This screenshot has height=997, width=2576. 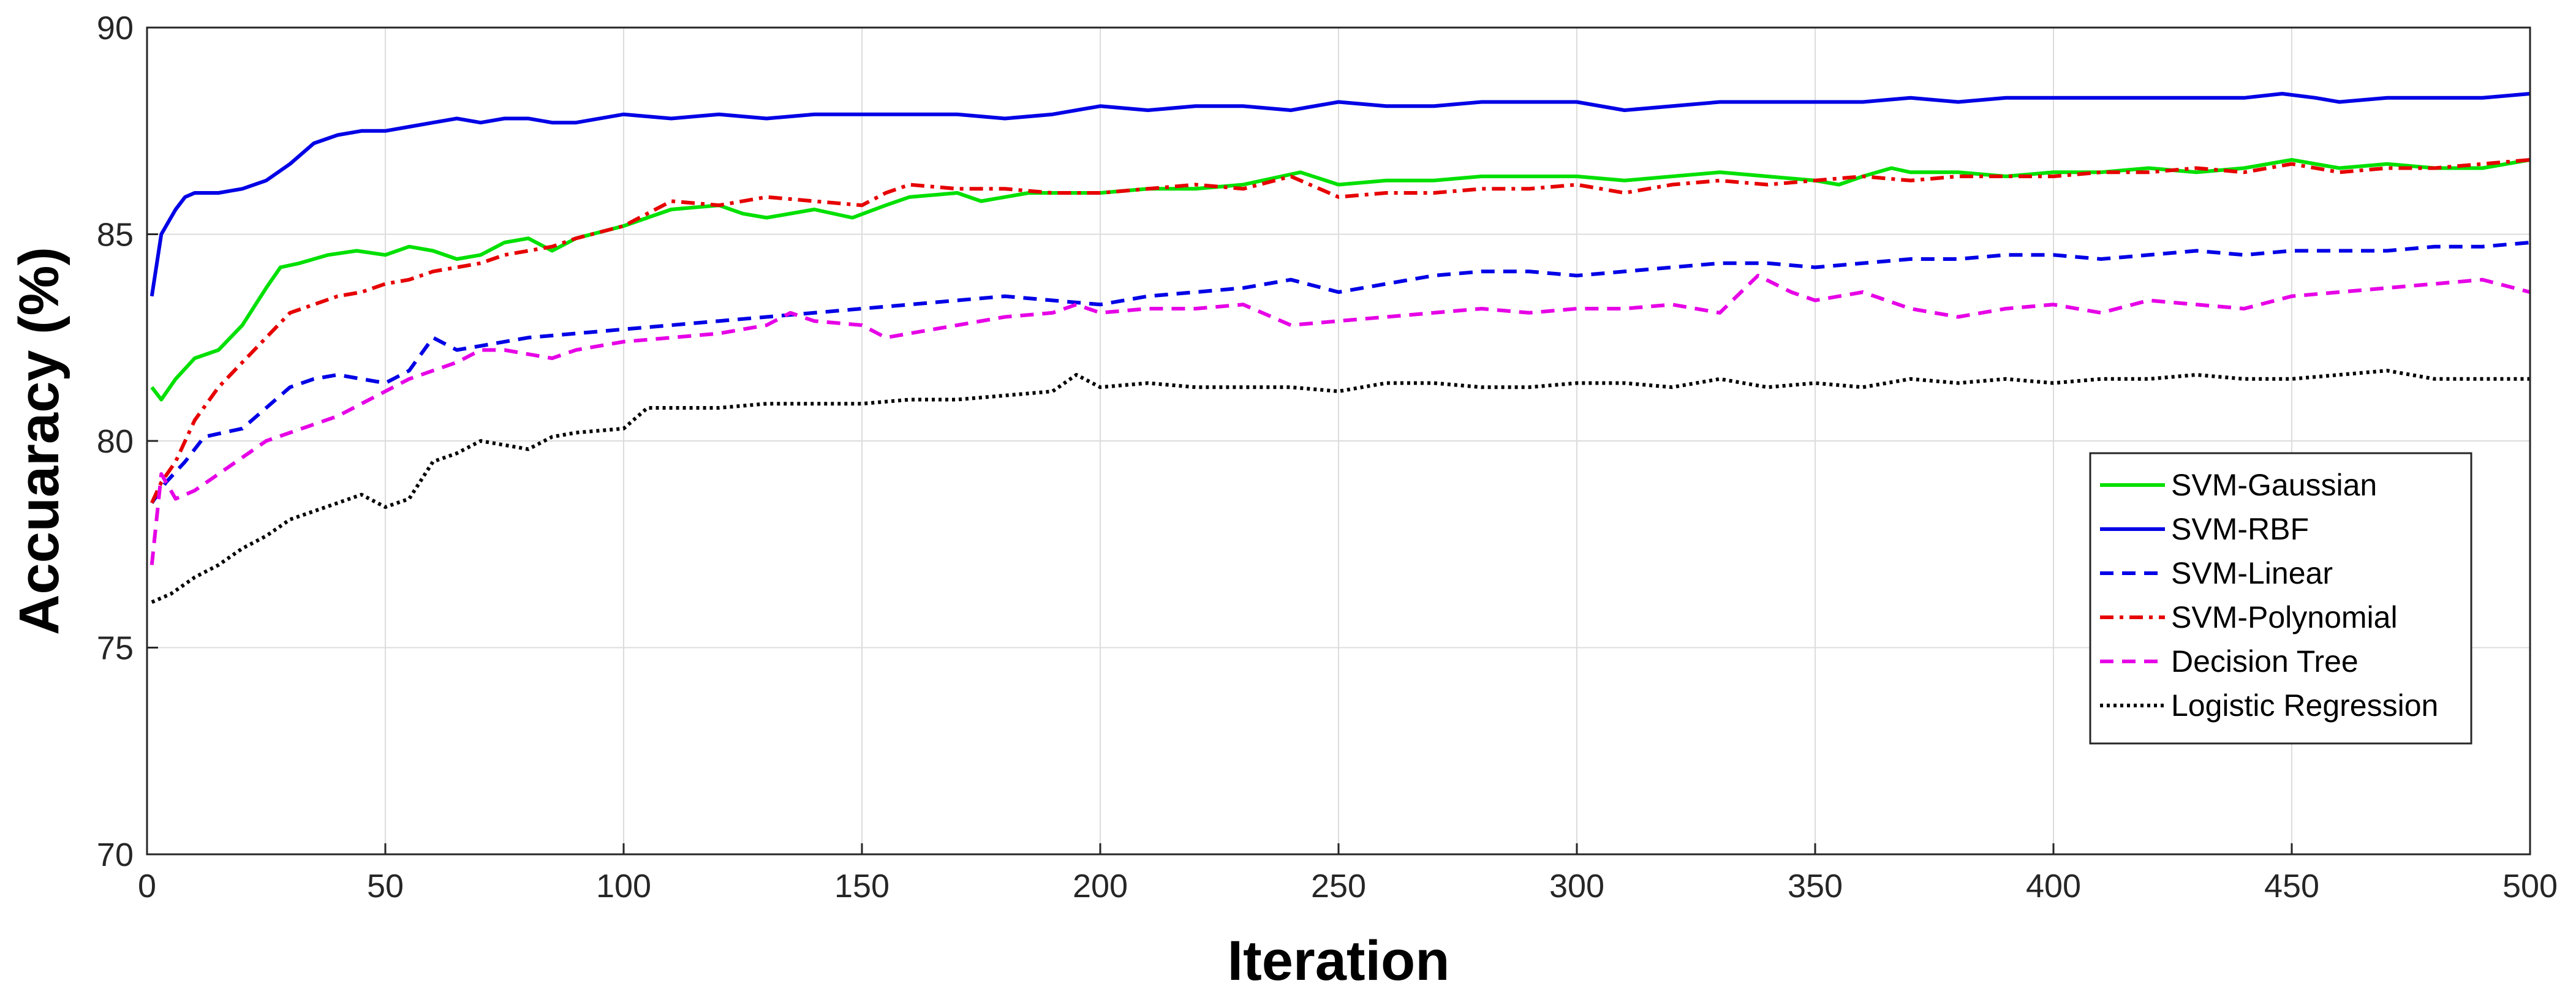 What do you see at coordinates (39, 441) in the screenshot?
I see `y-axis-title: Accuaracy (%)` at bounding box center [39, 441].